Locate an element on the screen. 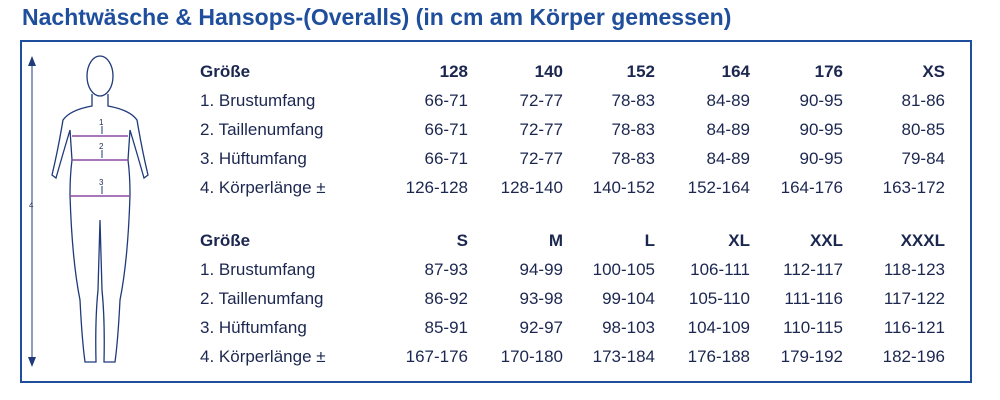  size-cell: 152-164 is located at coordinates (718, 187).